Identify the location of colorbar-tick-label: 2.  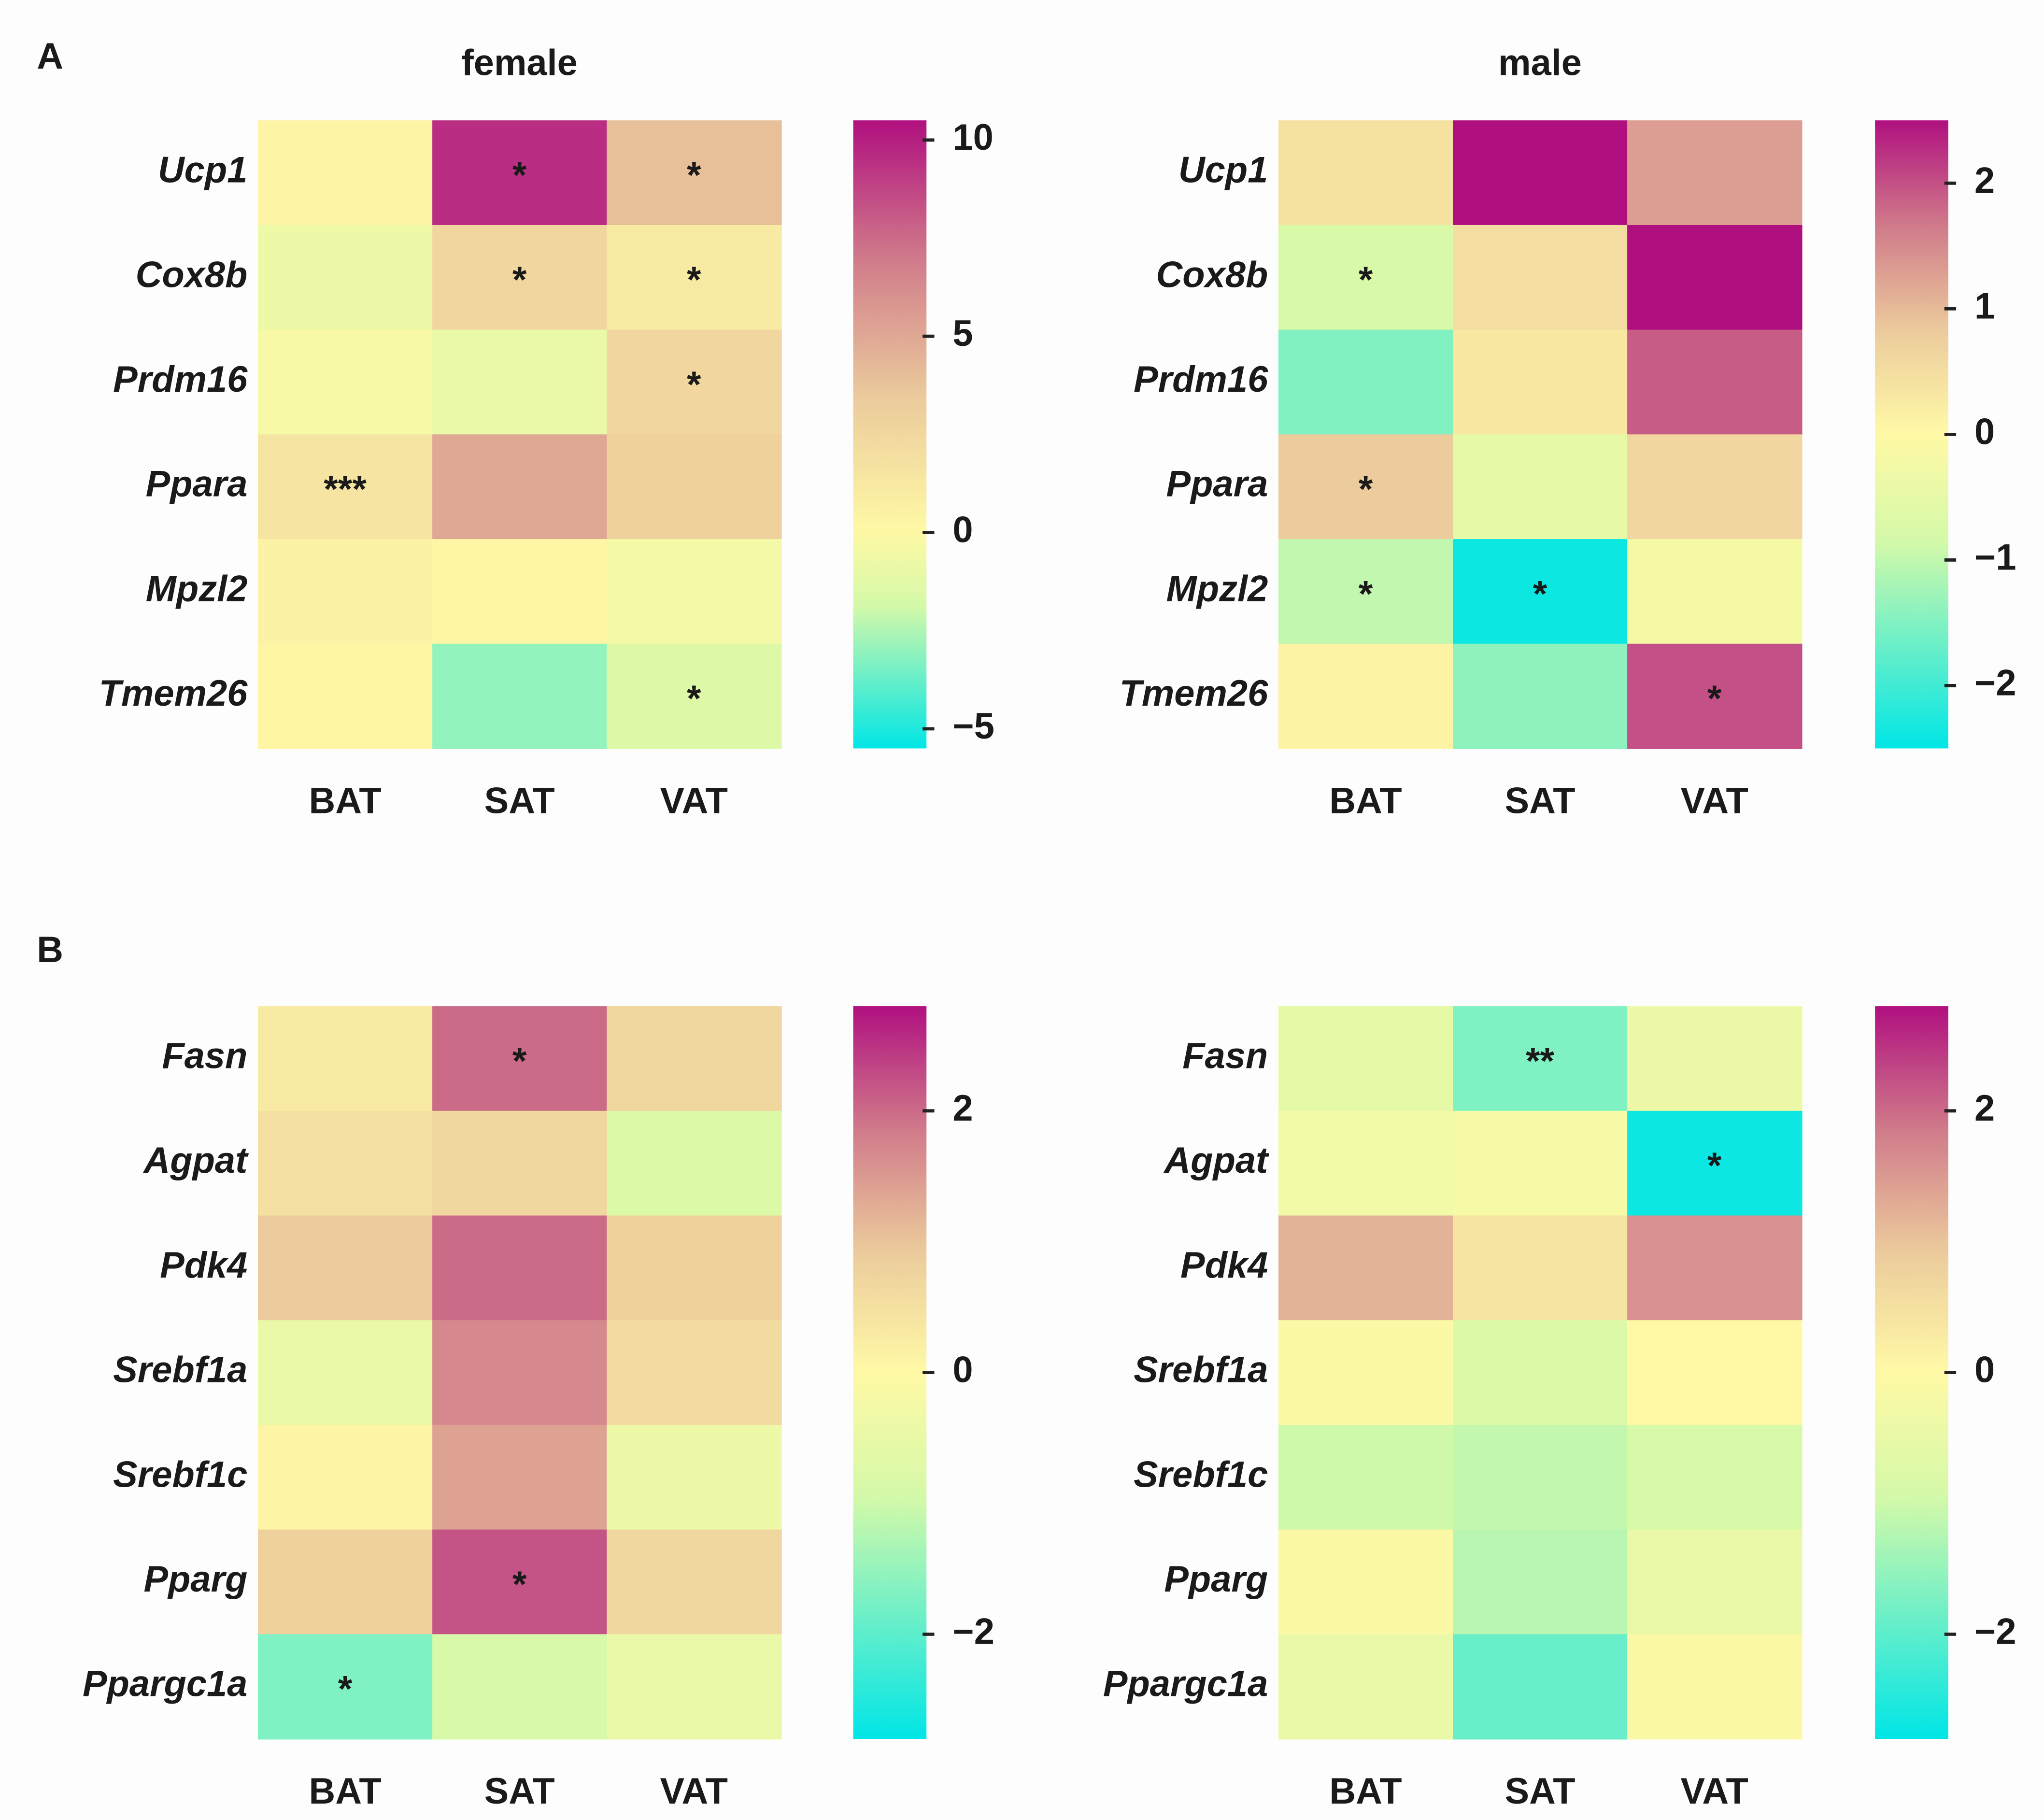
(963, 1108).